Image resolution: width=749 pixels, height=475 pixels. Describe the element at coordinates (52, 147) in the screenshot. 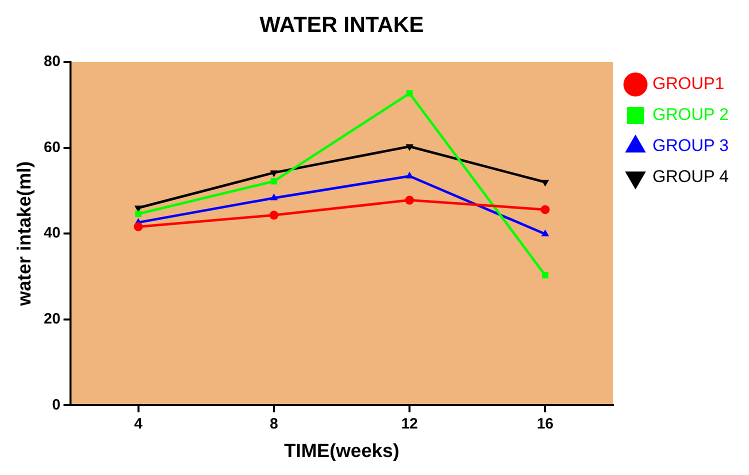

I see `y-tick-label: 60` at that location.